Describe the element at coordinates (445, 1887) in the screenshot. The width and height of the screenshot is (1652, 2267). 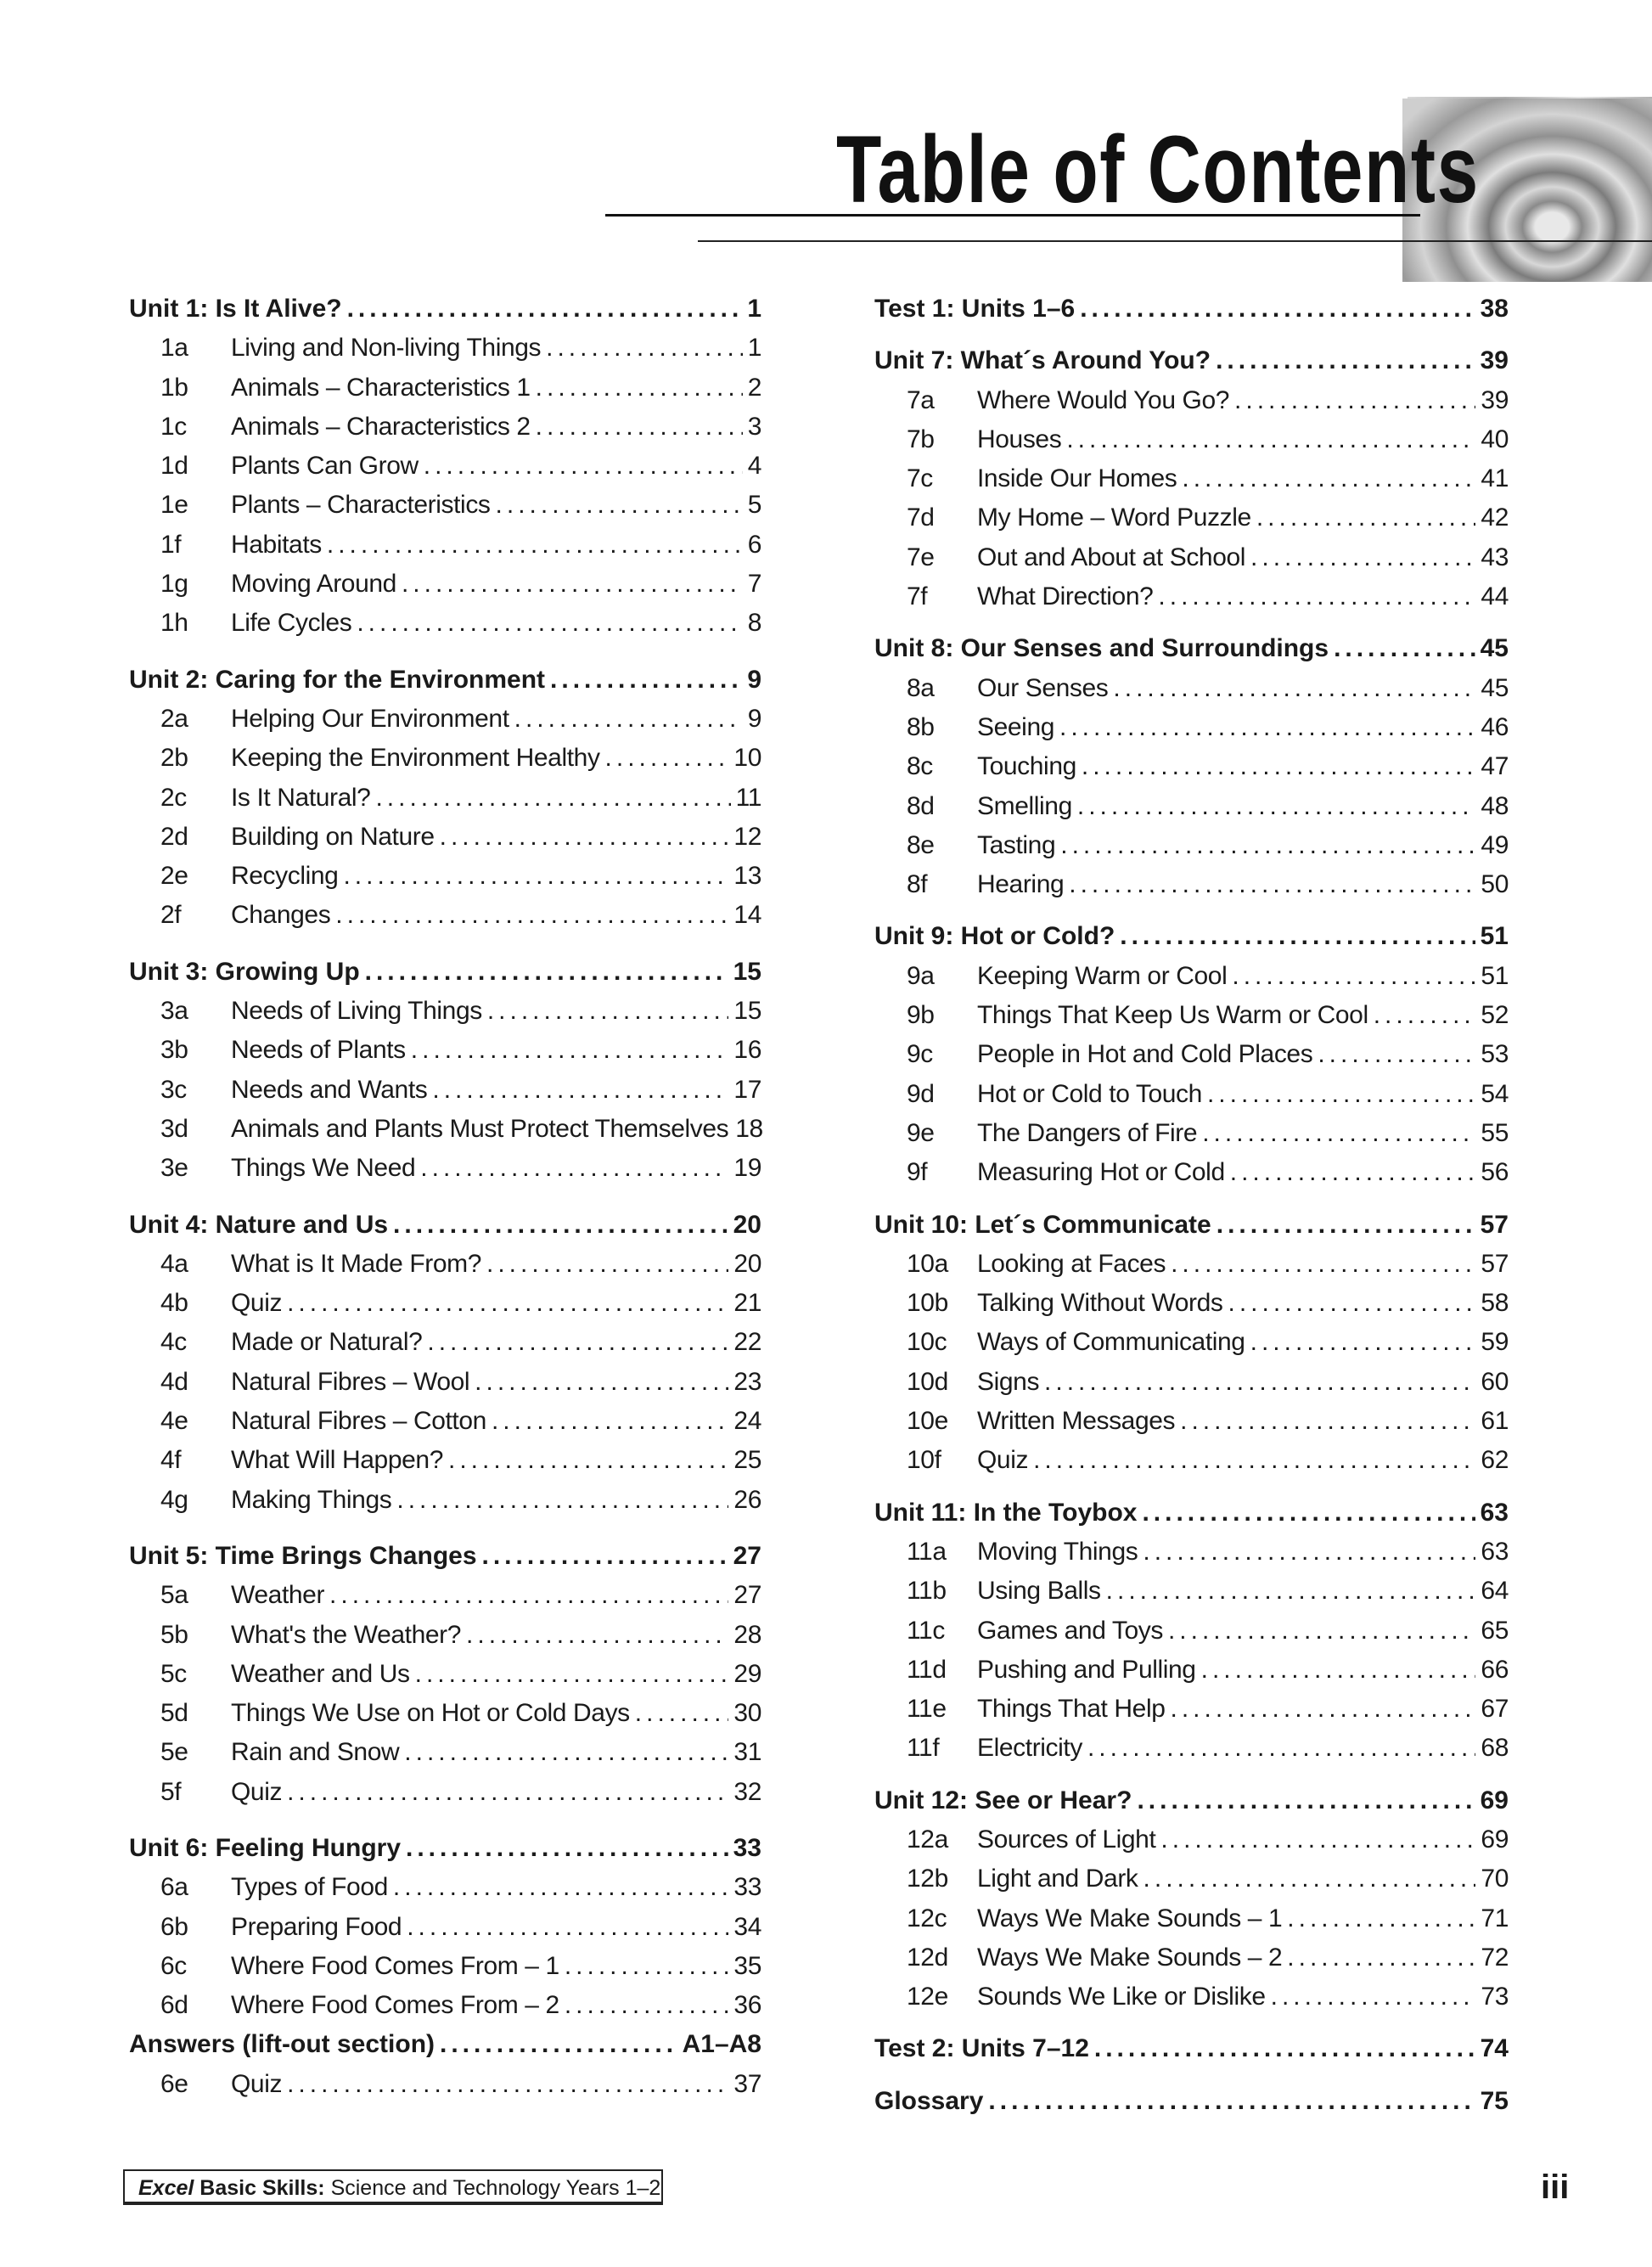
I see `toc-entry: 6a Types of Food 33` at that location.